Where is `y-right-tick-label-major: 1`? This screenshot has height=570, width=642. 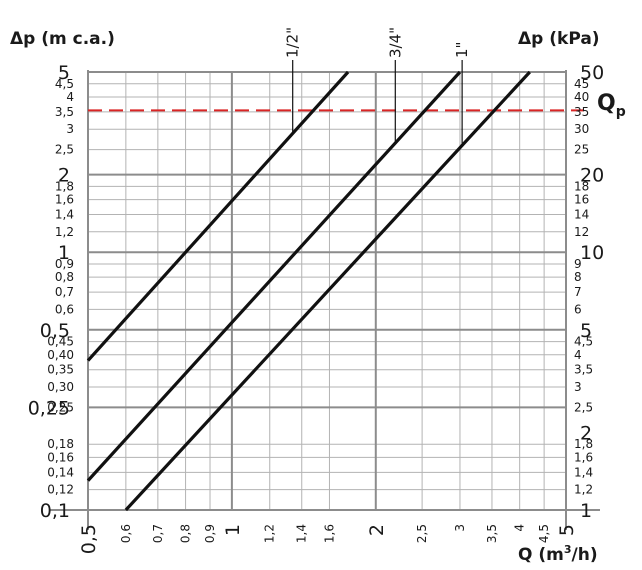
y-right-tick-label-major: 1 is located at coordinates (586, 511).